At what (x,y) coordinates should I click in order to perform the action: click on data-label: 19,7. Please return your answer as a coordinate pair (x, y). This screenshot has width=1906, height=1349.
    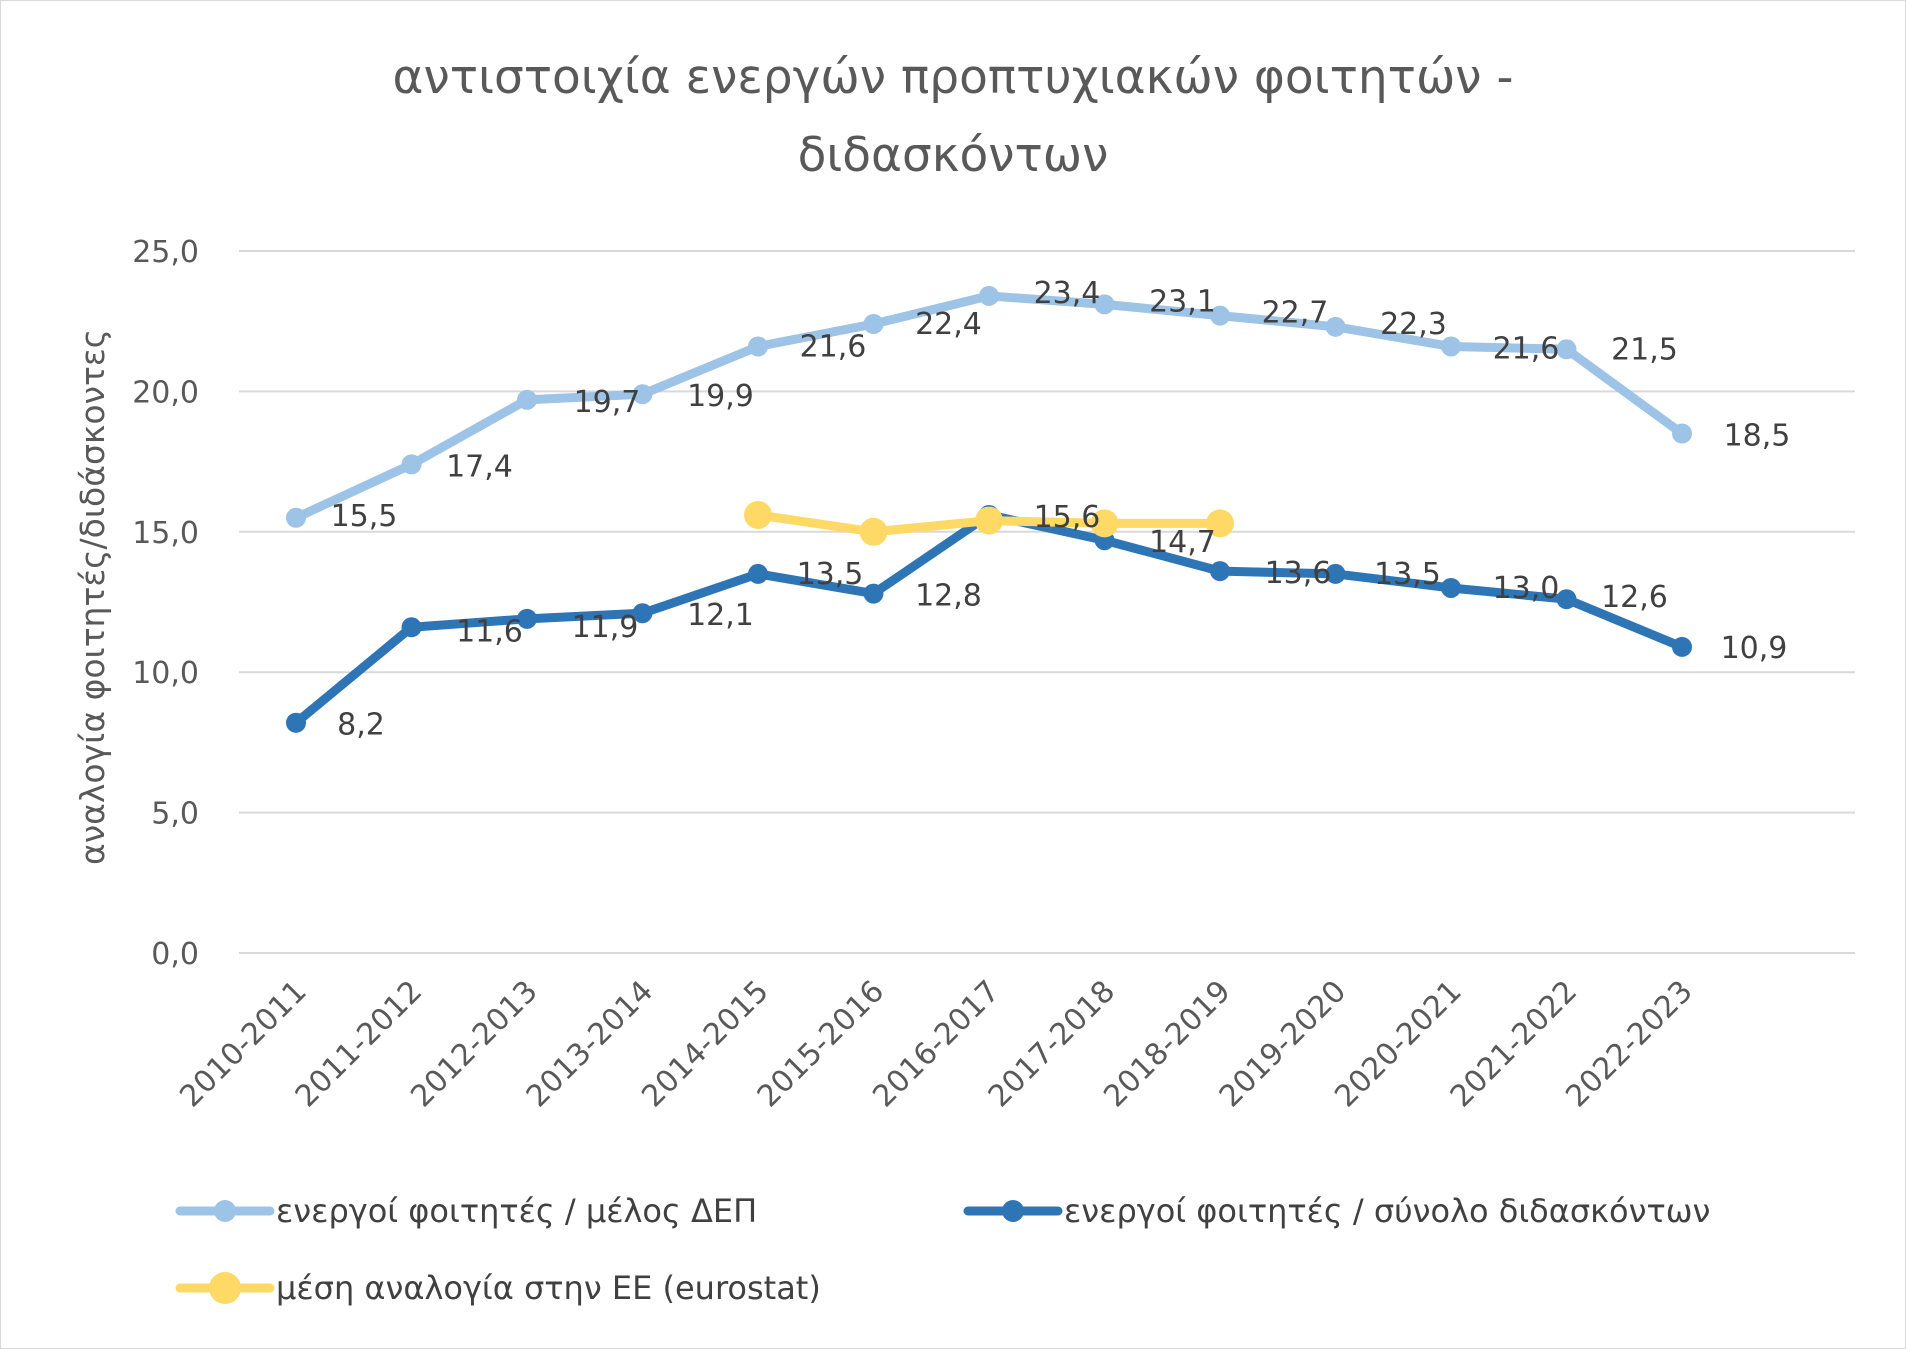
    Looking at the image, I should click on (607, 402).